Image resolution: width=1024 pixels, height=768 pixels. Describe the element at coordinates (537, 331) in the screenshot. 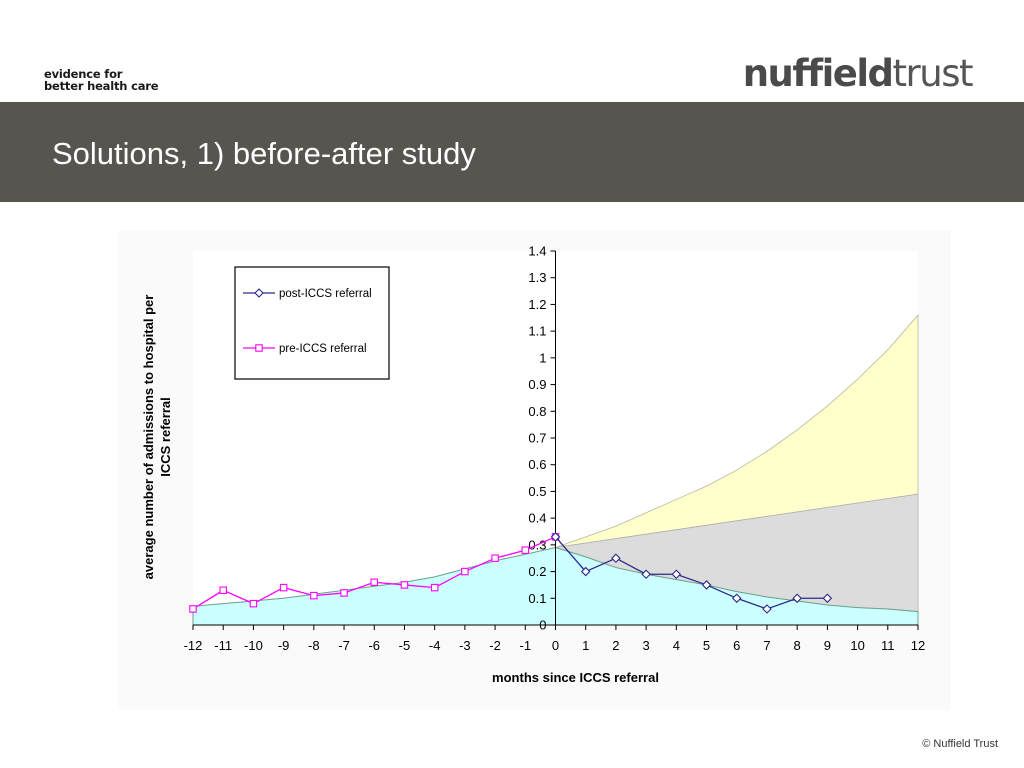

I see `y-tick-label: 1.1` at that location.